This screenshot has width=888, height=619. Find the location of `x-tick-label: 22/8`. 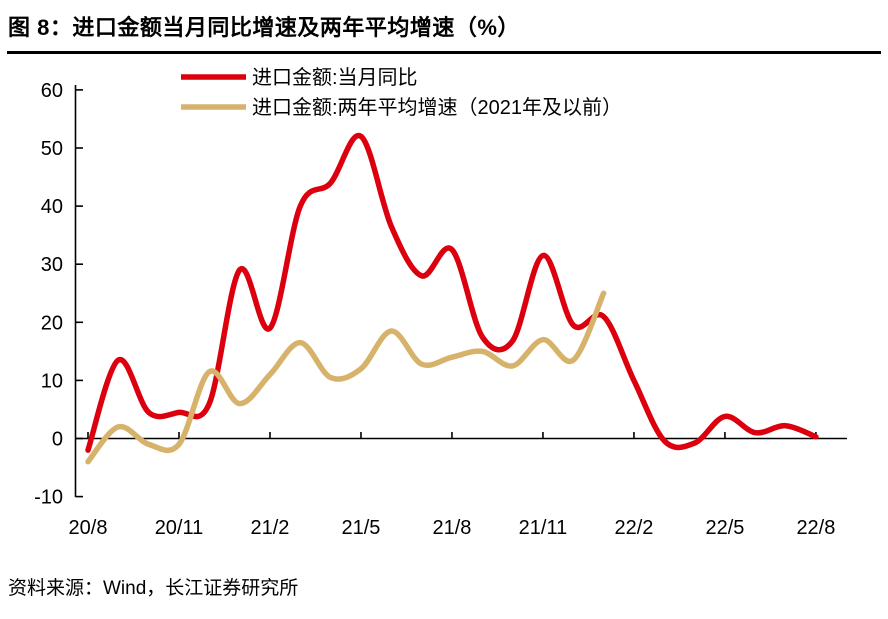

x-tick-label: 22/8 is located at coordinates (815, 528).